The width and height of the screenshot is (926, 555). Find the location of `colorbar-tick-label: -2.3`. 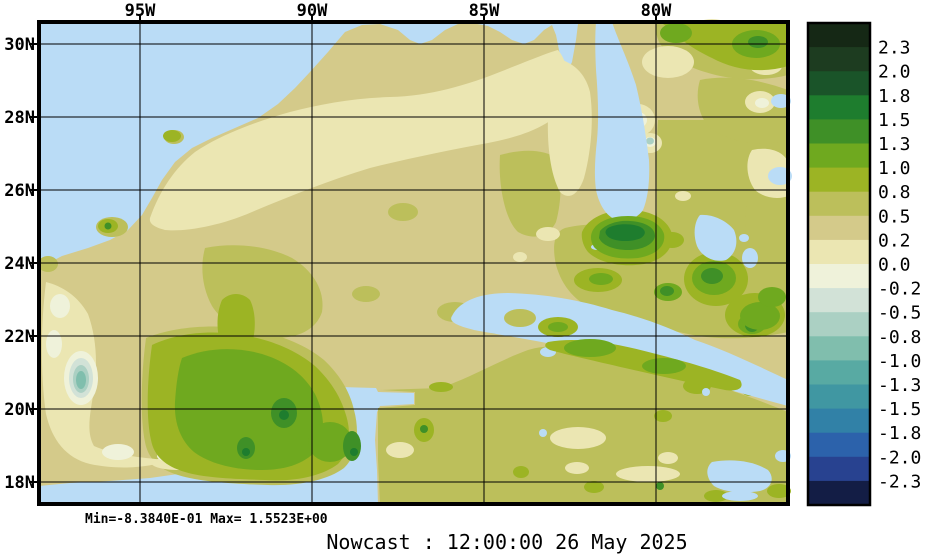

colorbar-tick-label: -2.3 is located at coordinates (899, 481).